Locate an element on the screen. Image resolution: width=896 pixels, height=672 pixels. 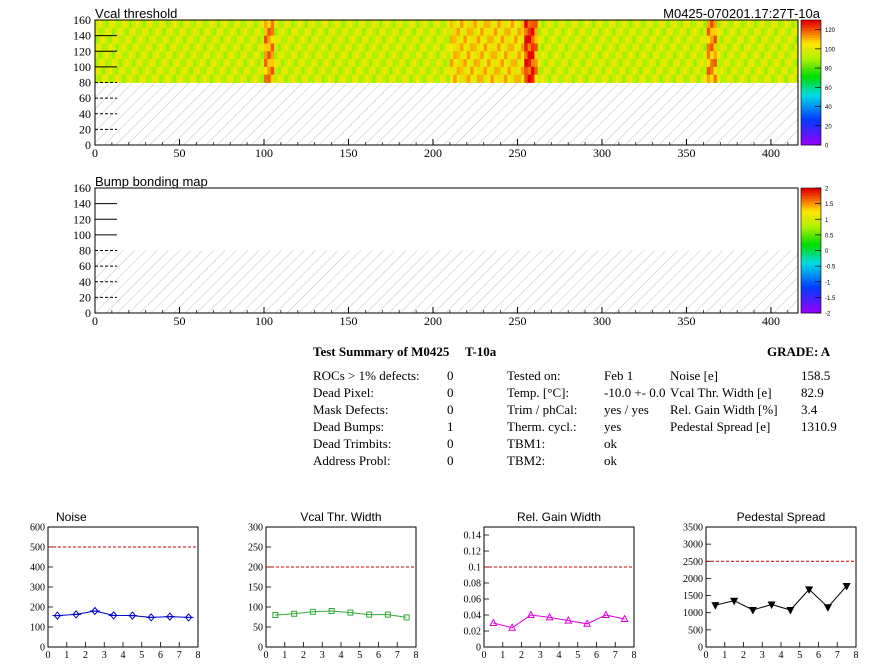
y-tick-label: 160 is located at coordinates (82, 20).